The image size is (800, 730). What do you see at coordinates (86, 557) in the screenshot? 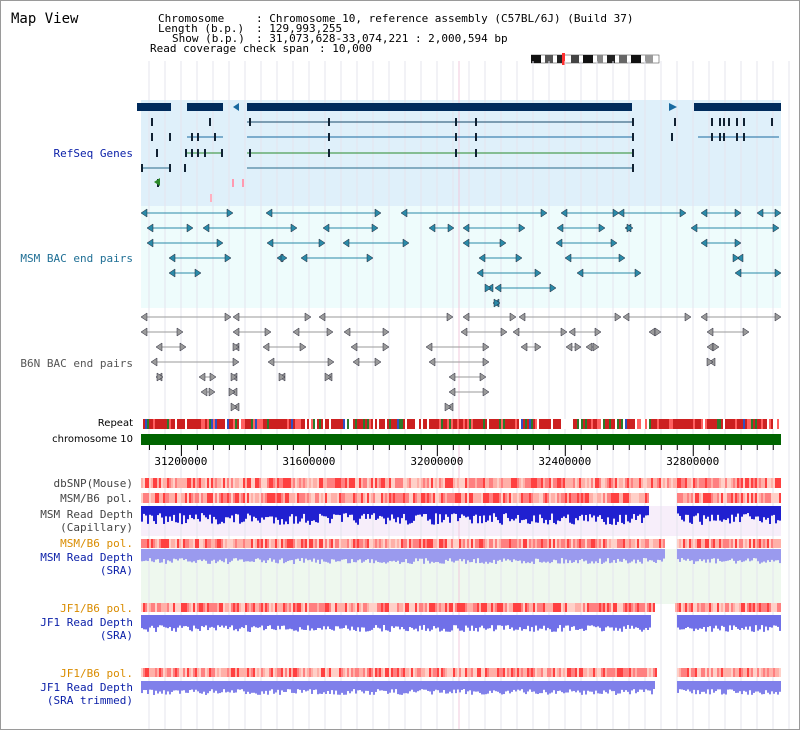
I see `msm-depth-sra-label-1: MSM Read Depth` at bounding box center [86, 557].